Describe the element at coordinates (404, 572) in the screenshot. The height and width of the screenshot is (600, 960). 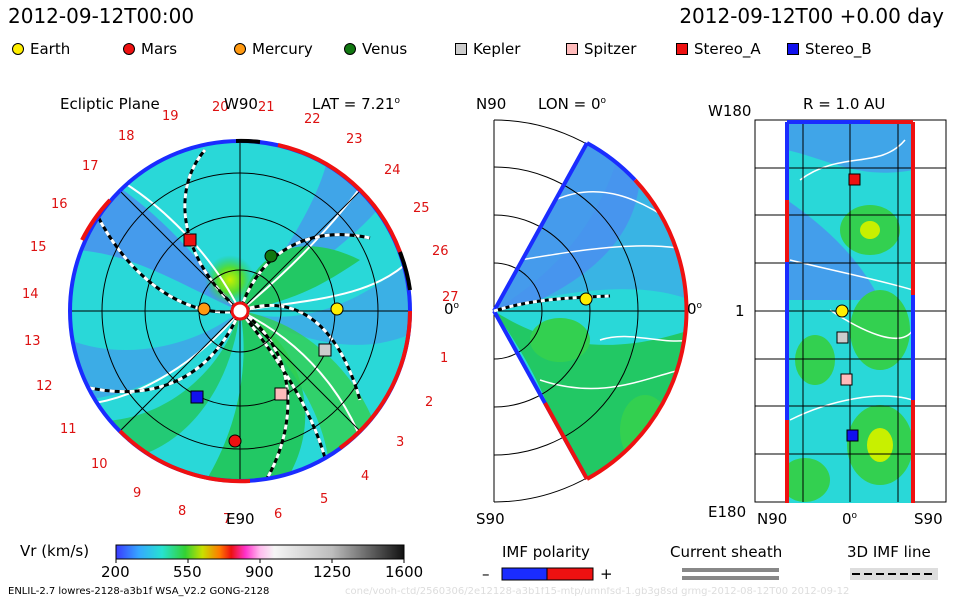
I see `colorbar-tick: 1600` at that location.